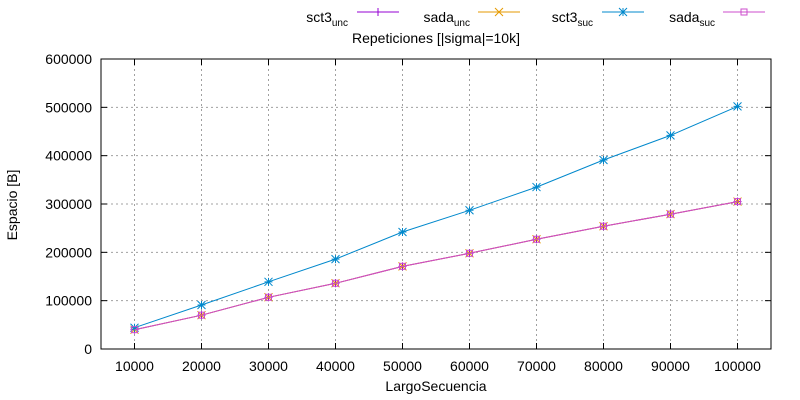 This screenshot has width=800, height=400. What do you see at coordinates (670, 366) in the screenshot?
I see `x-tick-label: 90000` at bounding box center [670, 366].